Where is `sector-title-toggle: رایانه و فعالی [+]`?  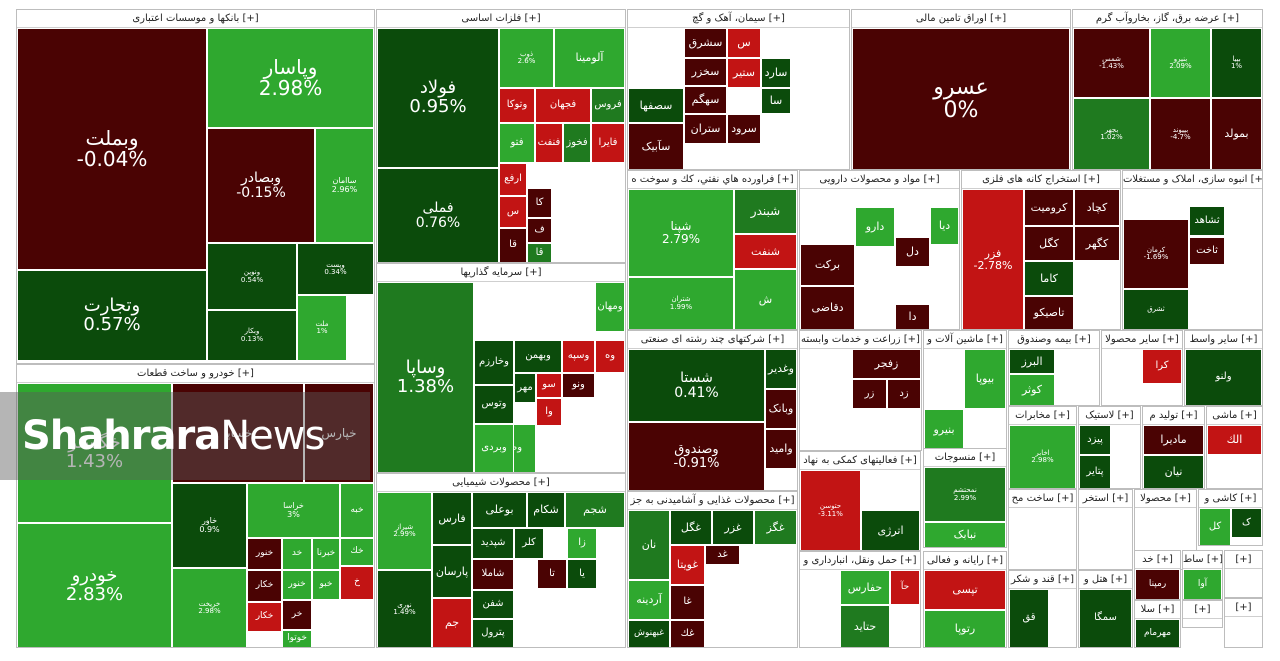 sector-title-toggle: رایانه و فعالی [+] is located at coordinates (965, 561).